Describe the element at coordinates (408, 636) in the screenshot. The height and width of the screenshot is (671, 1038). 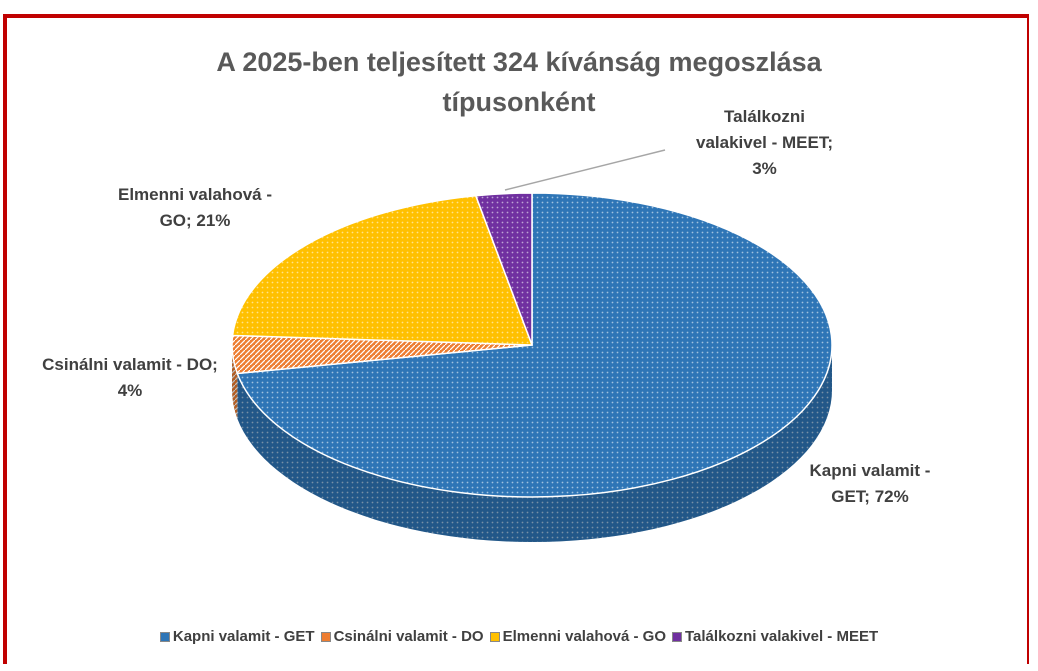
I see `legend-label: Csinálni valamit - DO` at that location.